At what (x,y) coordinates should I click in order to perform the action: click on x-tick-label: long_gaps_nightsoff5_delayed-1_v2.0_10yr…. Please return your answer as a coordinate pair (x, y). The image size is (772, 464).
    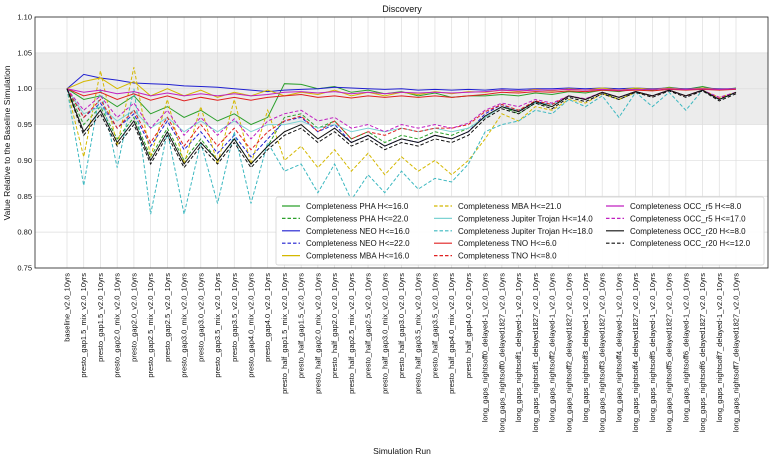
    Looking at the image, I should click on (652, 347).